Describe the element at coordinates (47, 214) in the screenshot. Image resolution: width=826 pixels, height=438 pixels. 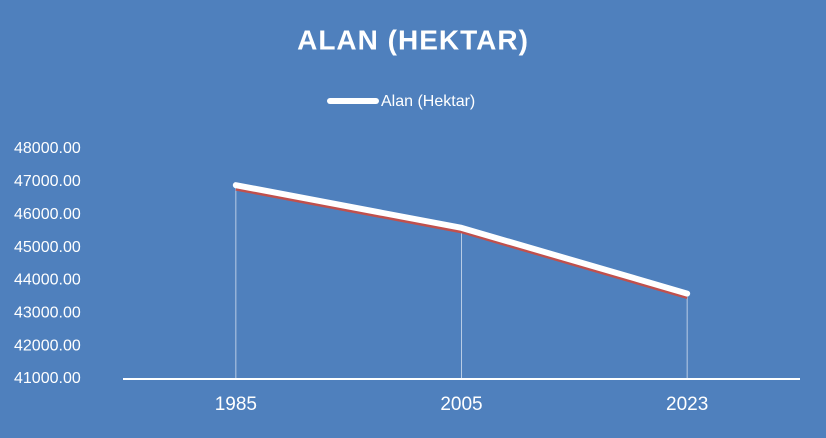
I see `y-tick-label: 46000.00` at that location.